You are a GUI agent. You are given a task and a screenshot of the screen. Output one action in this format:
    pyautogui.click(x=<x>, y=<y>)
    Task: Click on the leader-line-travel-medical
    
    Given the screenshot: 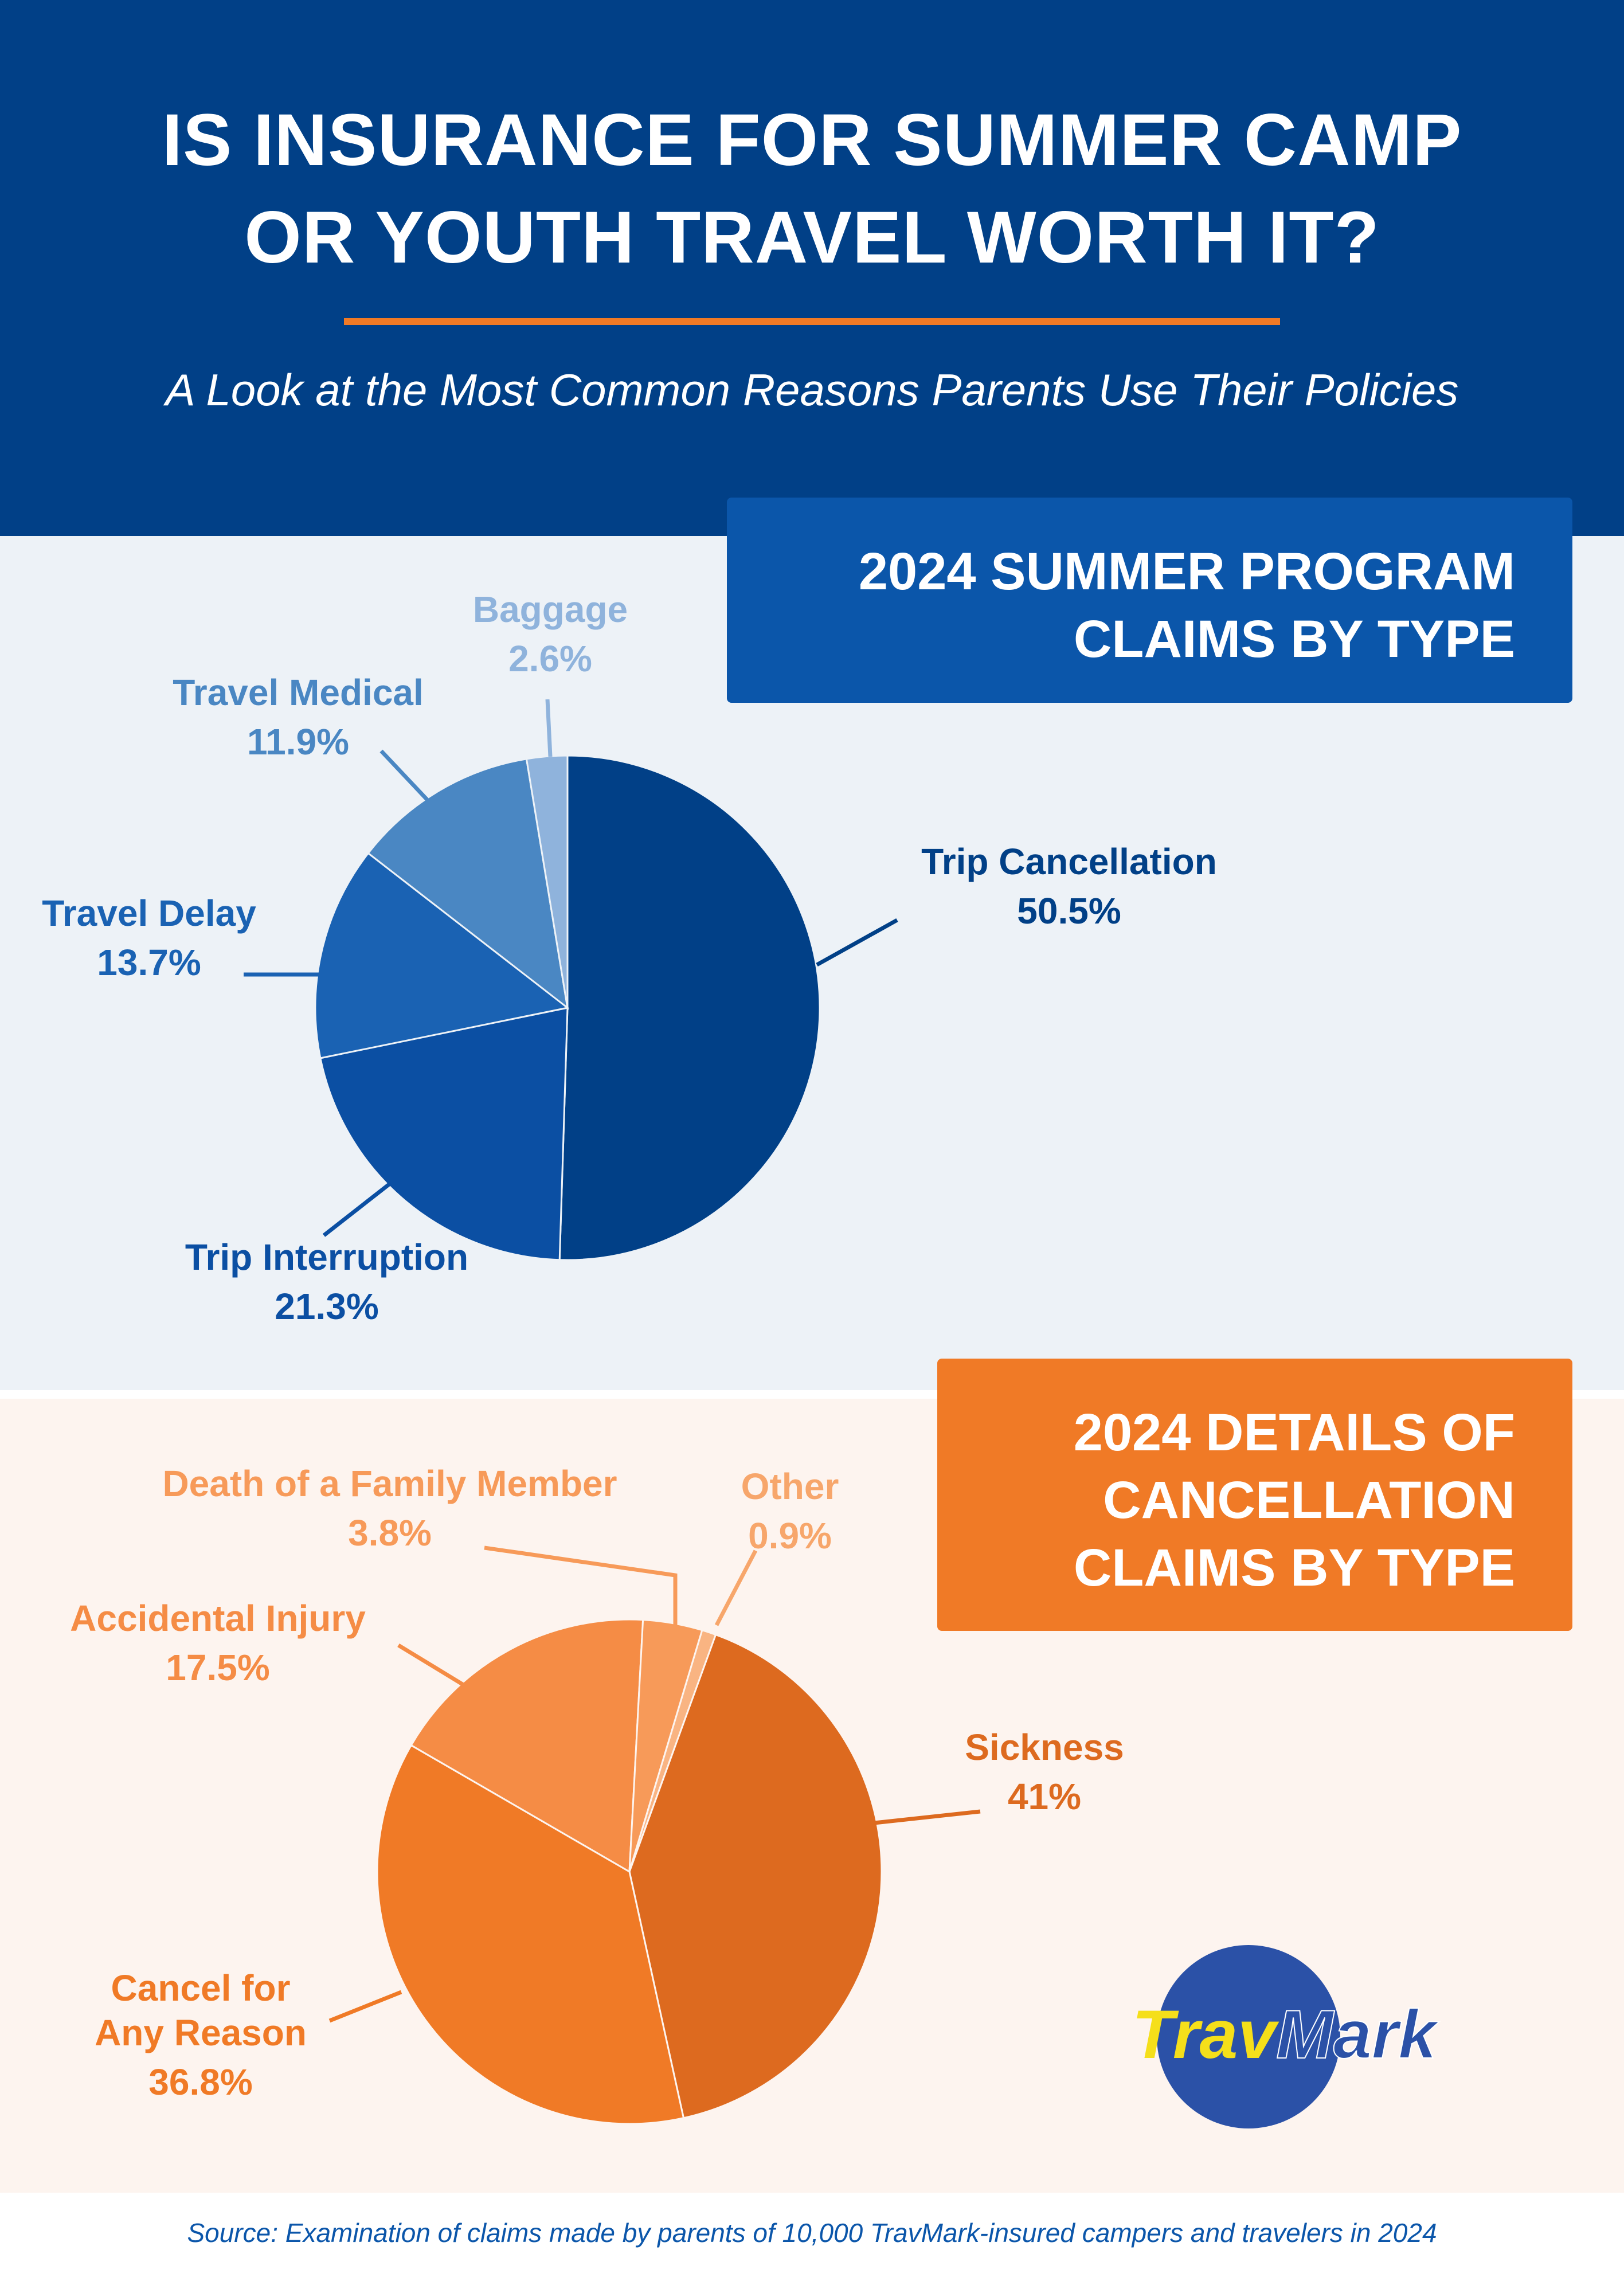 What is the action you would take?
    pyautogui.click(x=405, y=776)
    